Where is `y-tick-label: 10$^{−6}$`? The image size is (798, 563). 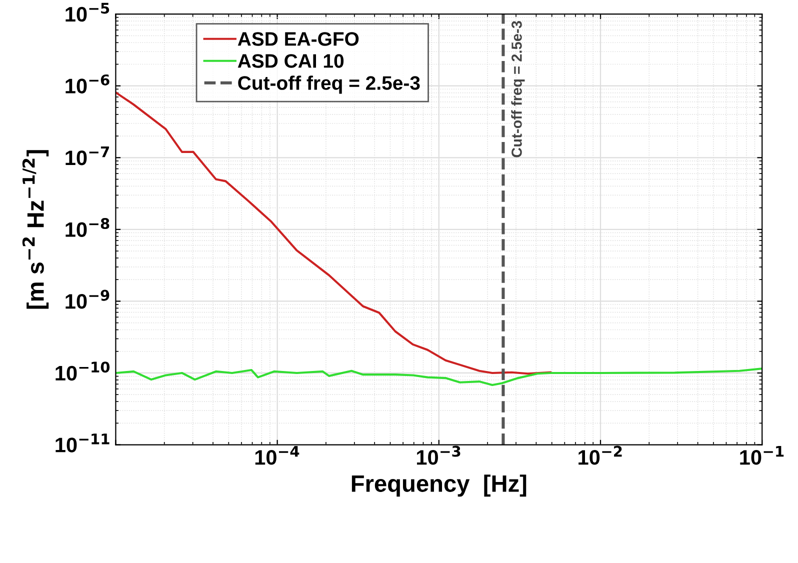
y-tick-label: 10$^{−6}$ is located at coordinates (88, 84).